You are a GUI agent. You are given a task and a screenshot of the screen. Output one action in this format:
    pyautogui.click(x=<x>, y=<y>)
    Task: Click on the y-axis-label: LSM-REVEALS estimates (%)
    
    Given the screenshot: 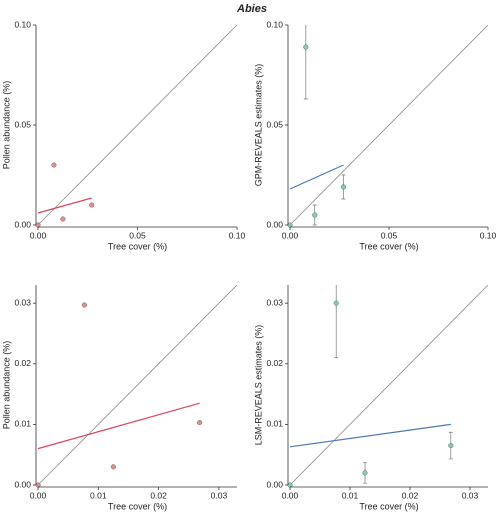 What is the action you would take?
    pyautogui.click(x=258, y=385)
    